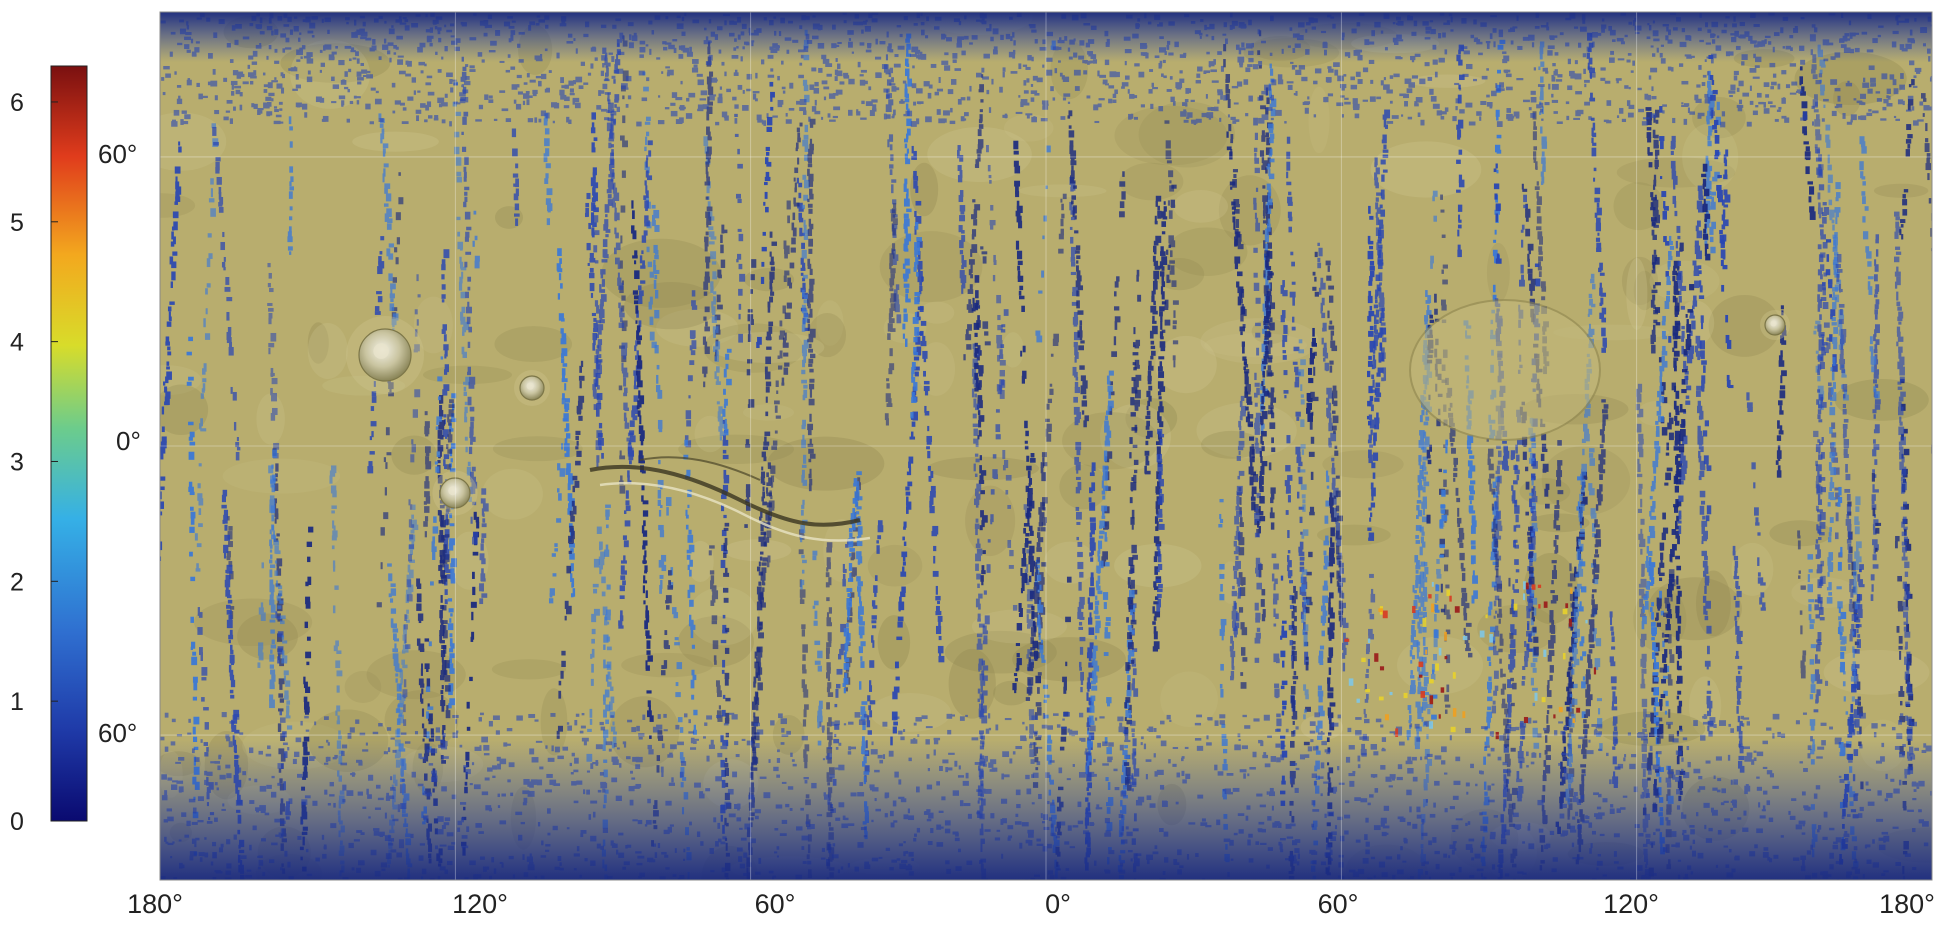 The width and height of the screenshot is (1942, 927). What do you see at coordinates (1875, 417) in the screenshot?
I see `coverage-swath` at bounding box center [1875, 417].